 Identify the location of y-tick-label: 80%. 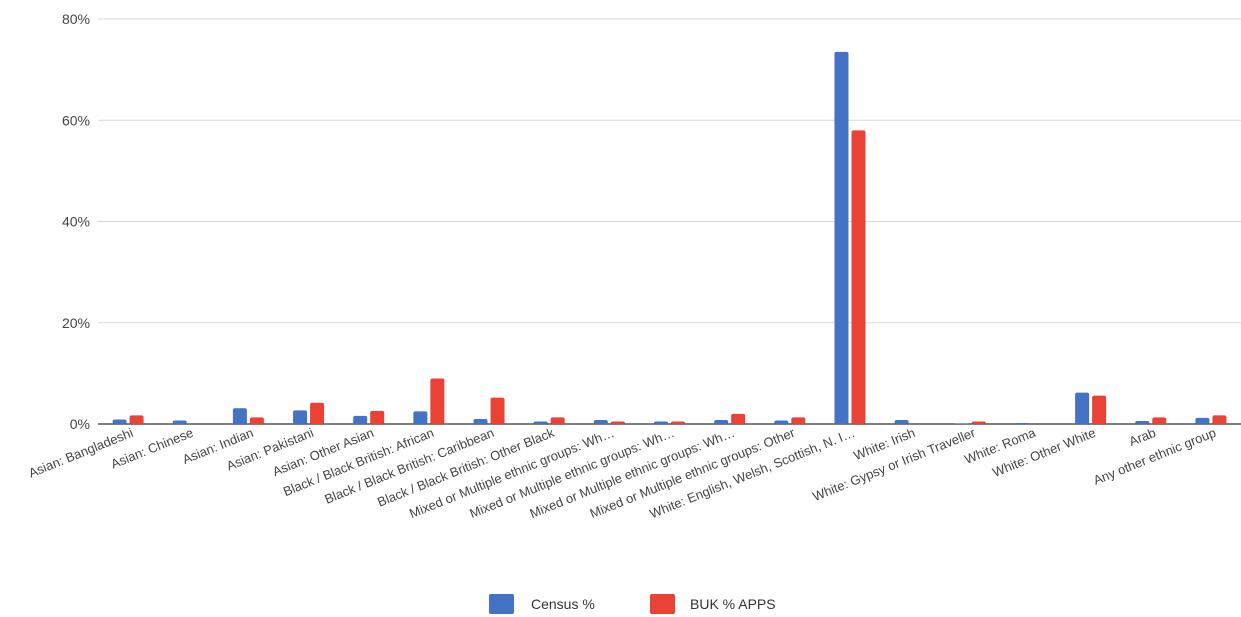
(76, 19).